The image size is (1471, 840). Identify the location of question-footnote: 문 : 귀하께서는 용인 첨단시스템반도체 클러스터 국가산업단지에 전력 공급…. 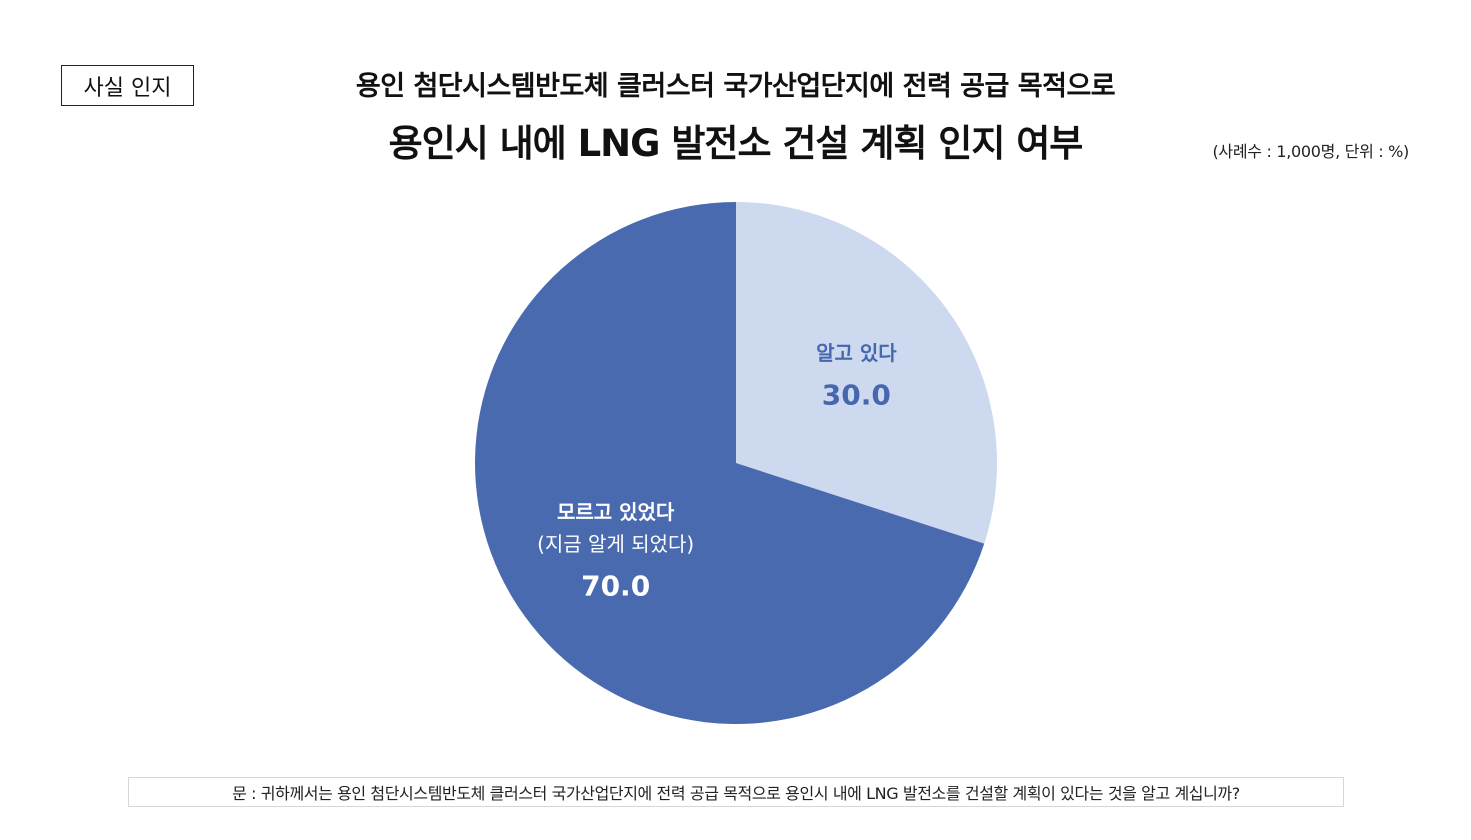
(736, 792).